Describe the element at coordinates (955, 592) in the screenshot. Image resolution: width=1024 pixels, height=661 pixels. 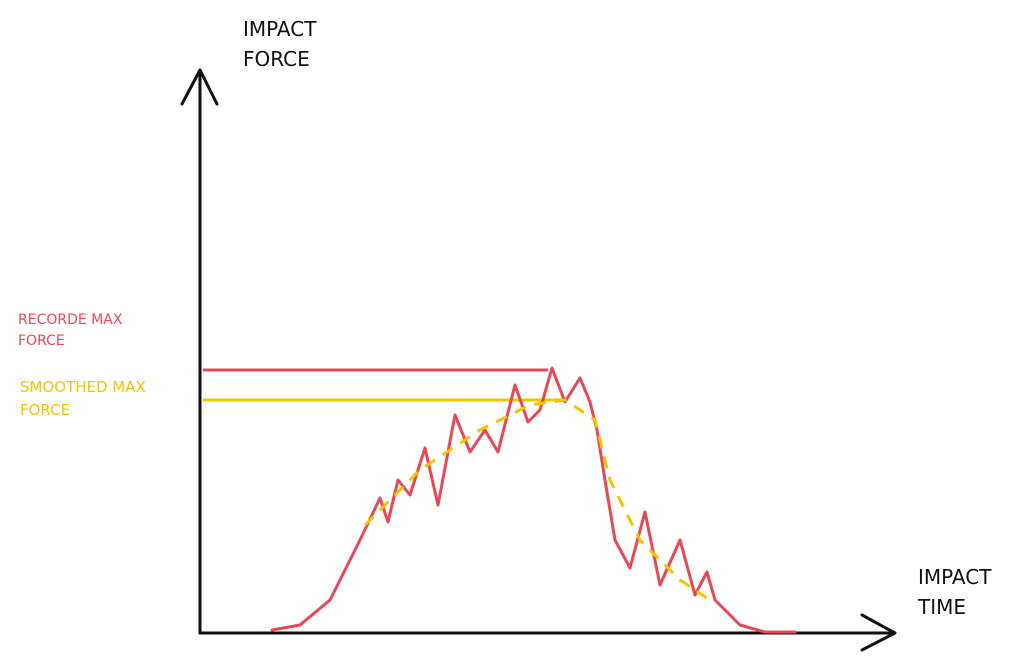
I see `x-axis-label: IMPACT TIME` at that location.